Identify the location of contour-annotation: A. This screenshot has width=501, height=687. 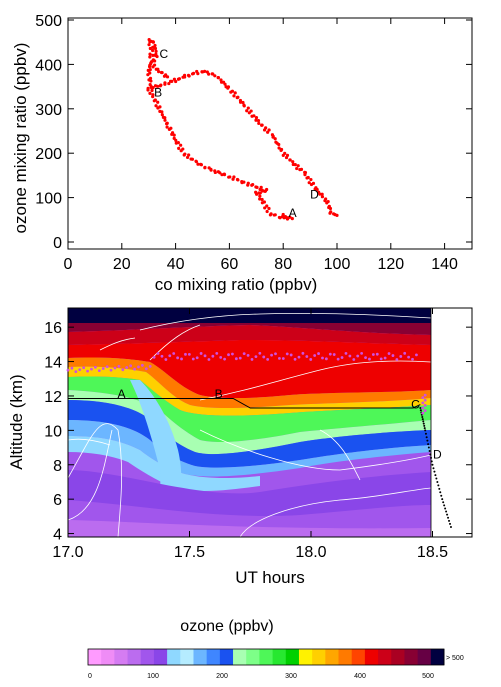
(121, 394).